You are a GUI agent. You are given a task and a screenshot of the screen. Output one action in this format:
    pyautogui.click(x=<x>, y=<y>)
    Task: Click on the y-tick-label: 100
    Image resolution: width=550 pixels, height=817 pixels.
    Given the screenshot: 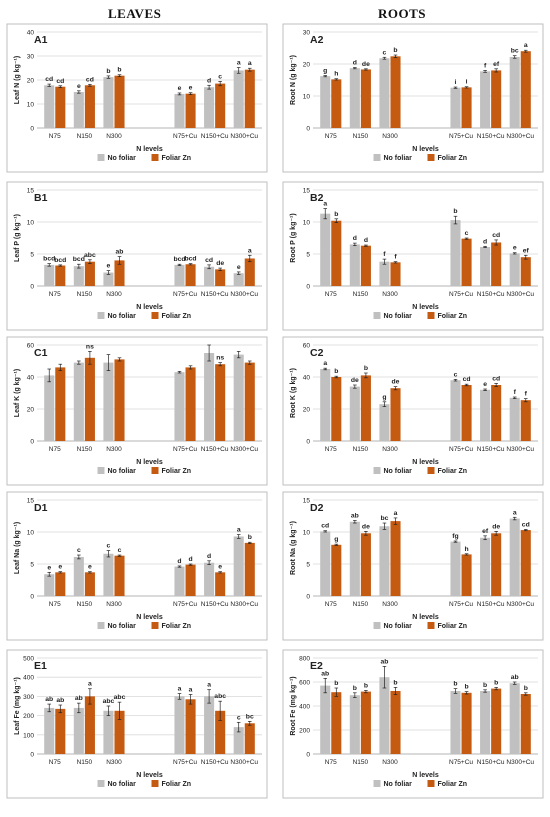 What is the action you would take?
    pyautogui.click(x=28, y=735)
    